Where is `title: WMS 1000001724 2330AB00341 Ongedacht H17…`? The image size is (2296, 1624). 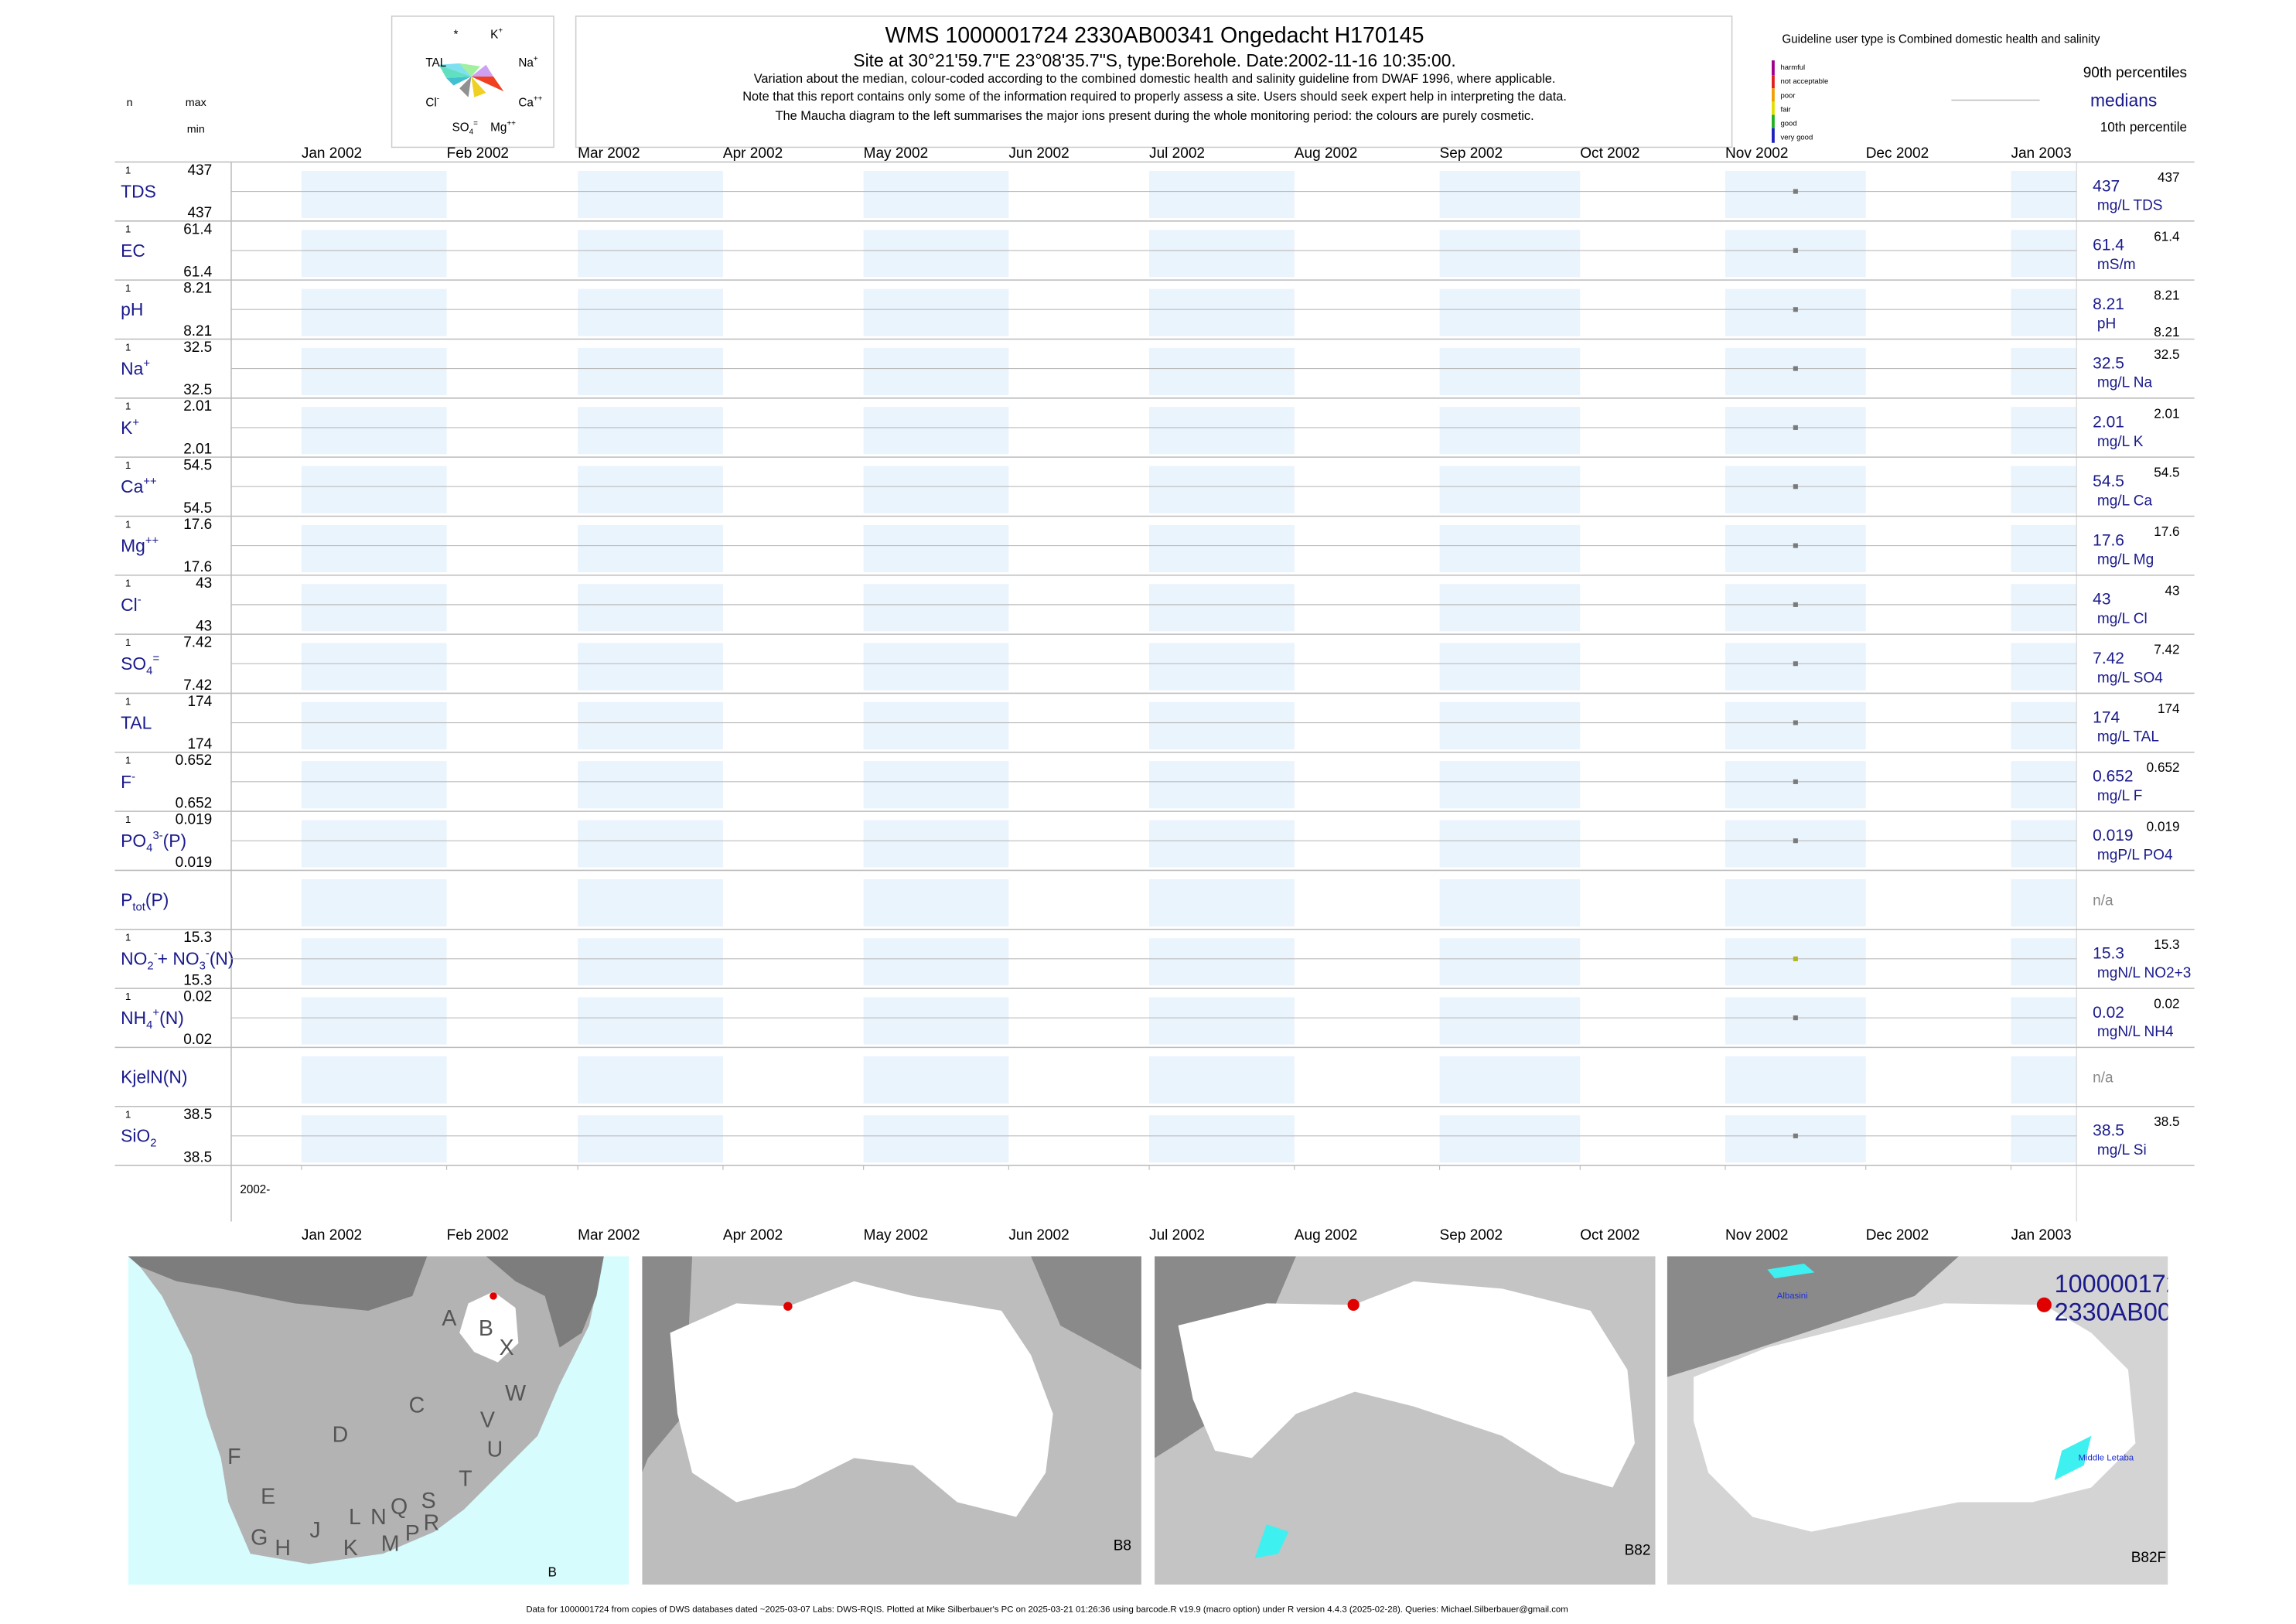 title: WMS 1000001724 2330AB00341 Ongedacht H17… is located at coordinates (1154, 35).